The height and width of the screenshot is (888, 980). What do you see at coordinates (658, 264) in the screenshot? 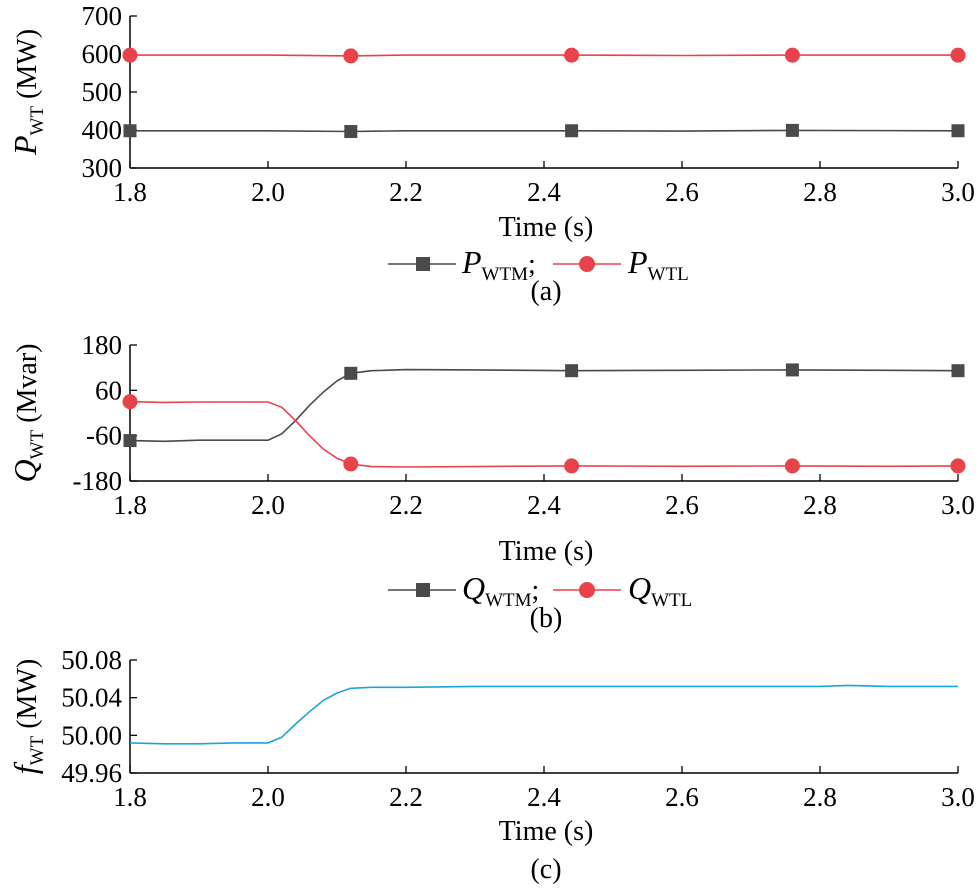
I see `legend-label-P_WTL: PWTL` at bounding box center [658, 264].